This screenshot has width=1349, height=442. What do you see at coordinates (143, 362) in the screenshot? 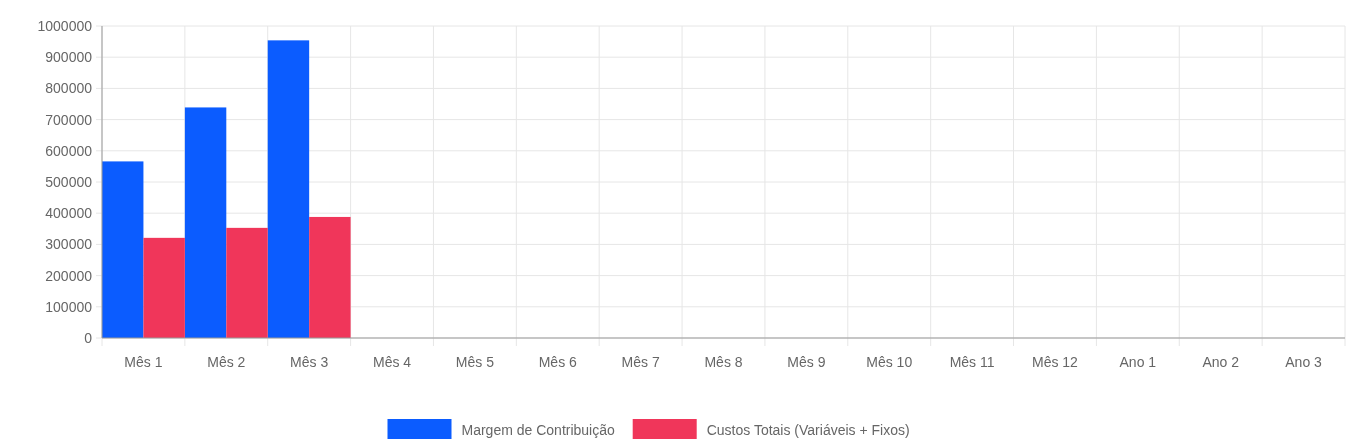
I see `x-tick-label: Mês 1` at bounding box center [143, 362].